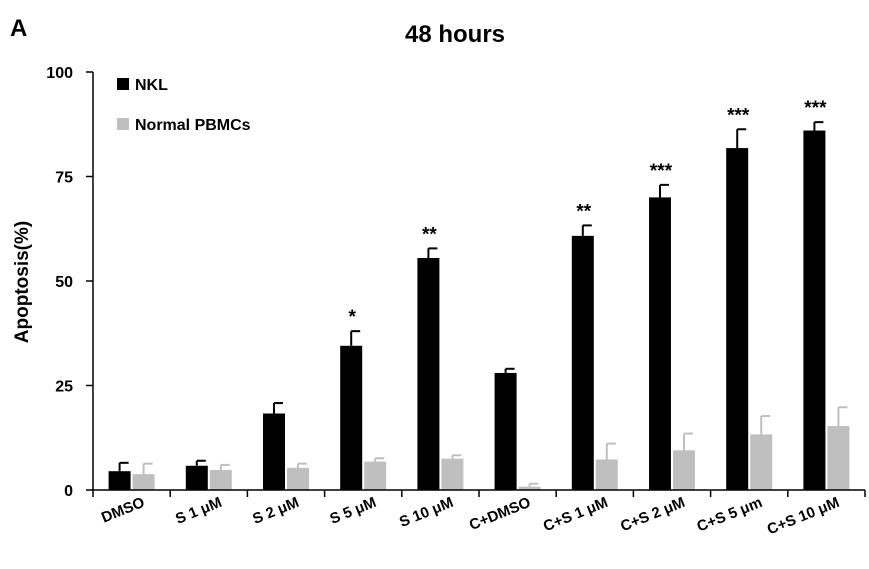 This screenshot has width=869, height=569. Describe the element at coordinates (500, 514) in the screenshot. I see `x-tick-label-5: C+DMSO` at that location.